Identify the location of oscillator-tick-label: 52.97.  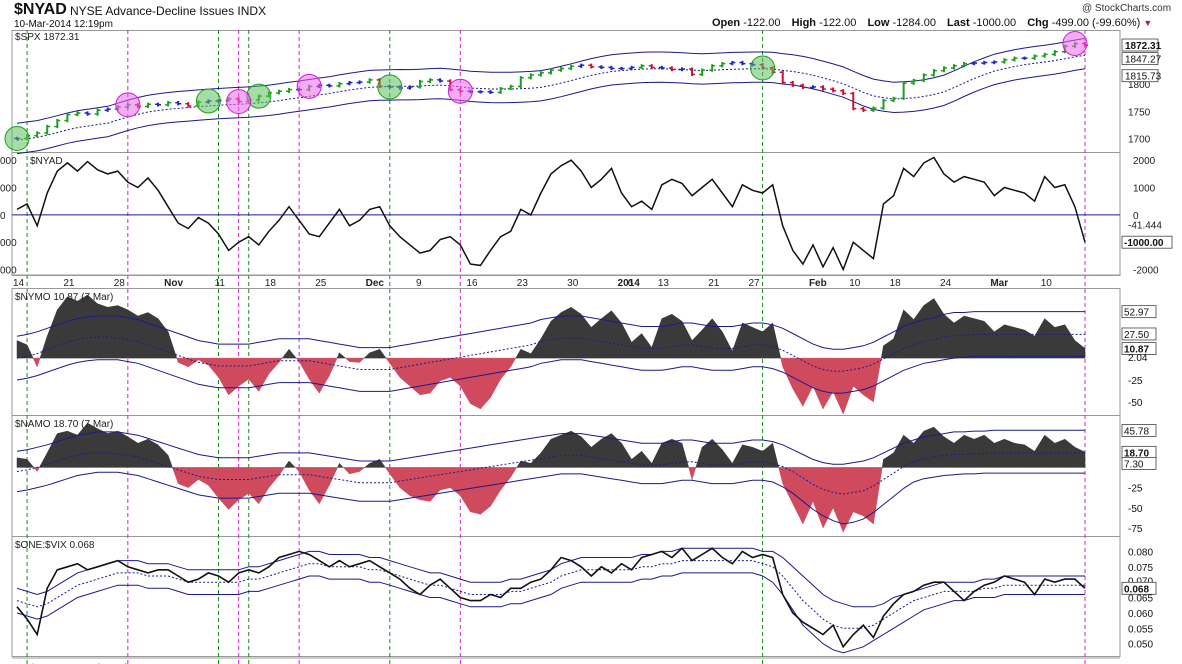
(1136, 313).